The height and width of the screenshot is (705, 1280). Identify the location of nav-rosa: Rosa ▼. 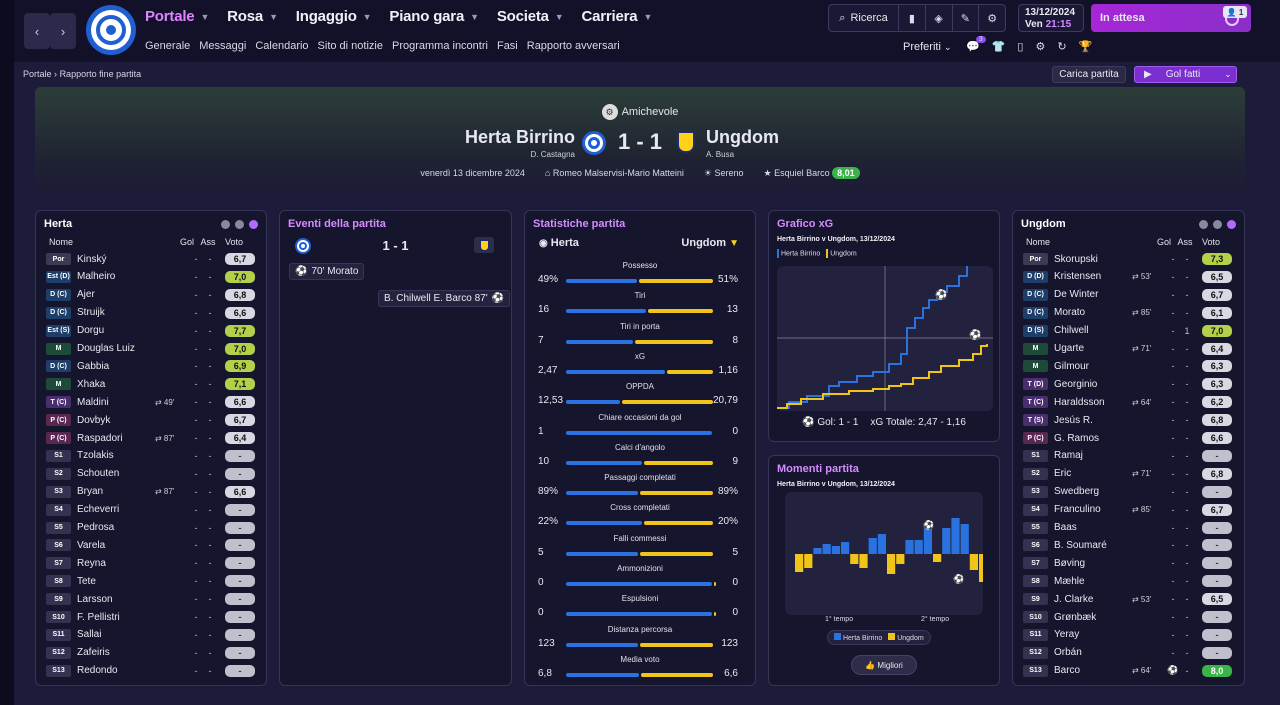
(252, 16).